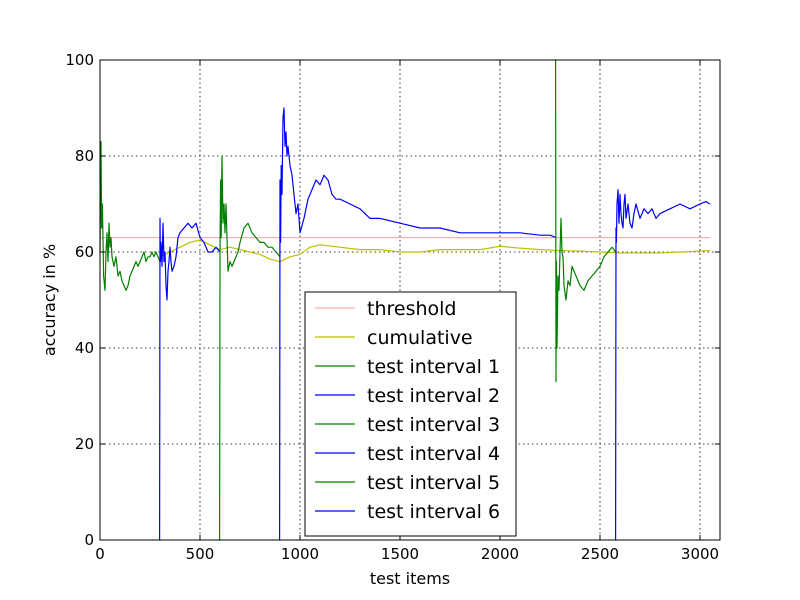 The width and height of the screenshot is (800, 600). Describe the element at coordinates (84, 252) in the screenshot. I see `y-tick-label: 60` at that location.